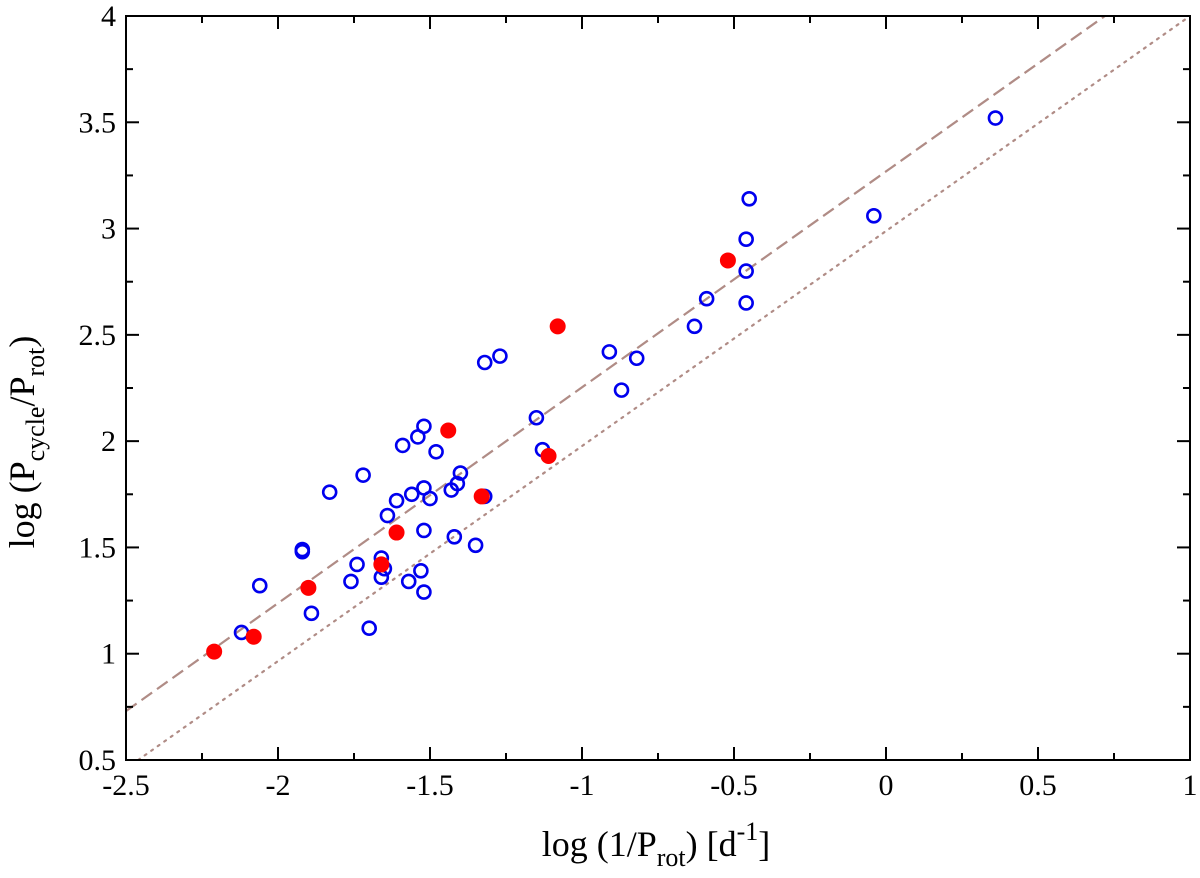 This screenshot has width=1200, height=878. I want to click on y-tick-label: 1, so click(108, 654).